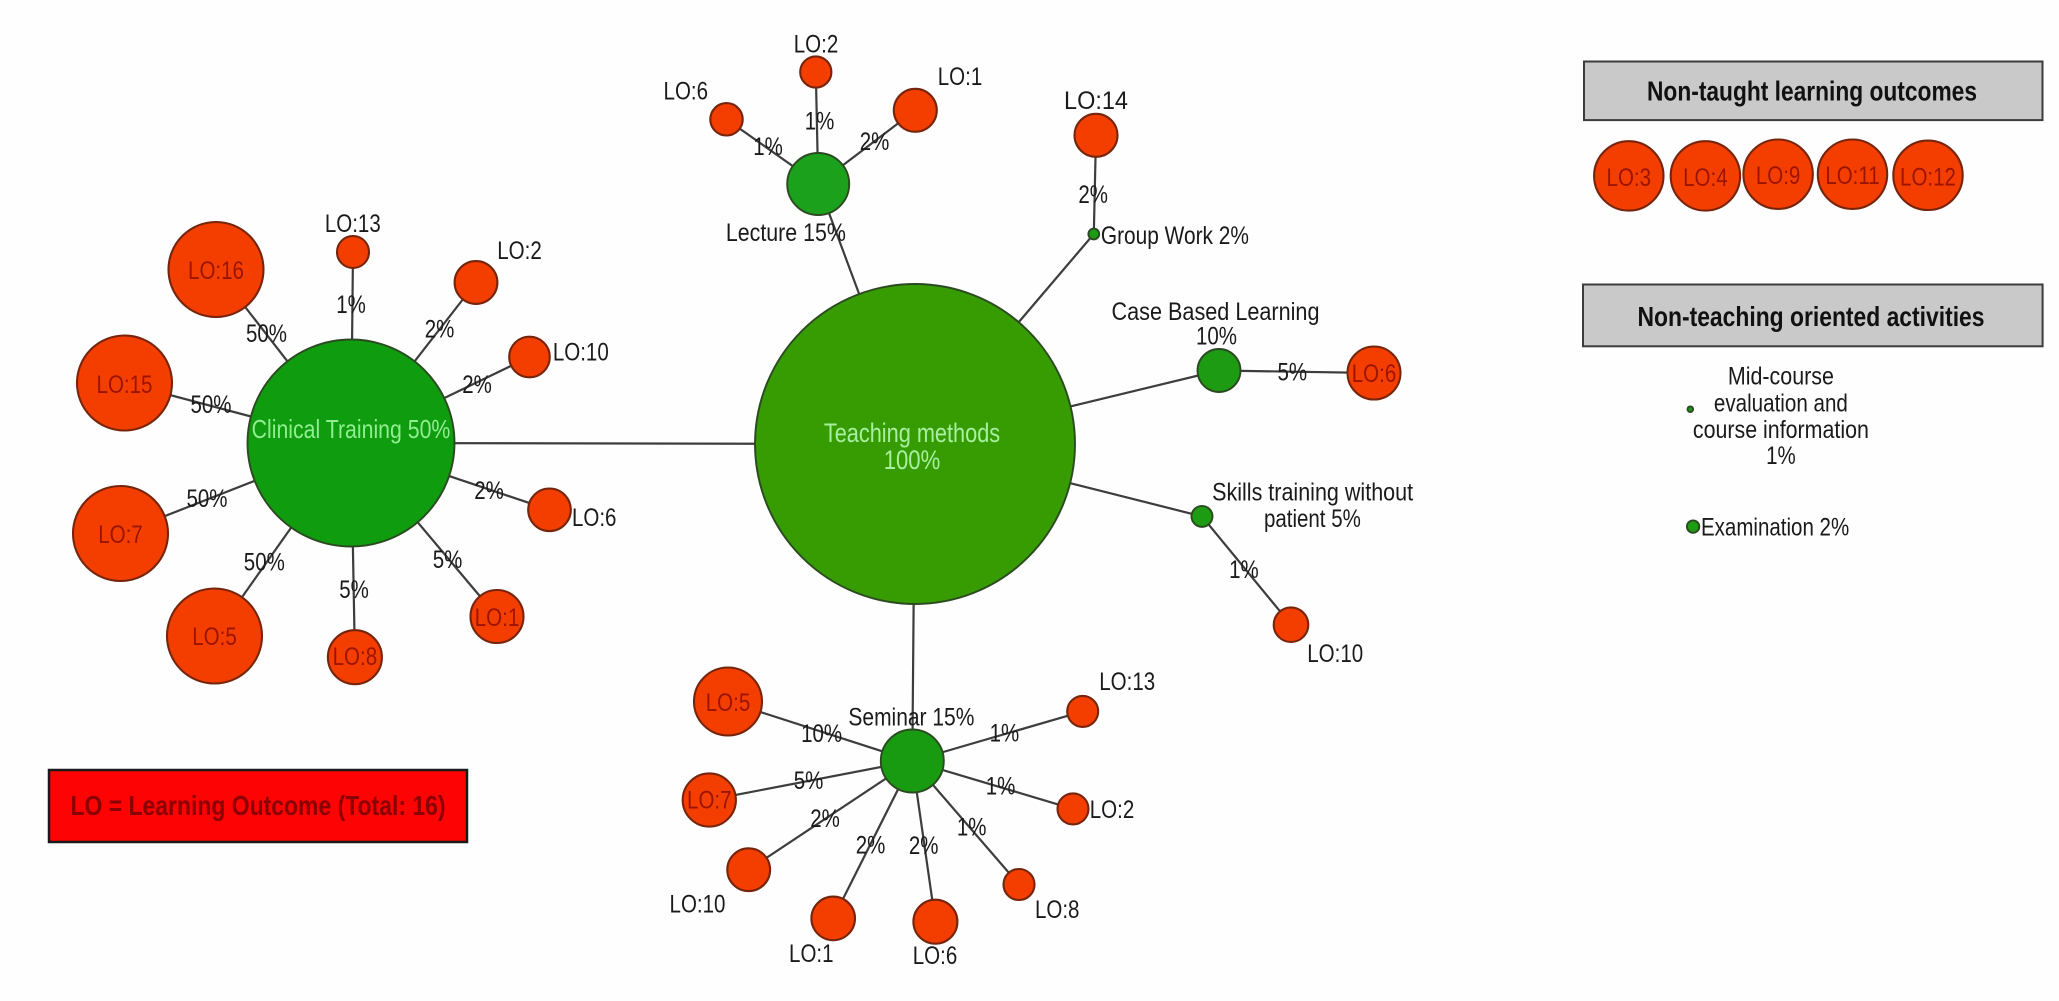 This screenshot has height=1001, width=2059. What do you see at coordinates (1775, 528) in the screenshot?
I see `svg-text: Examination 2%` at bounding box center [1775, 528].